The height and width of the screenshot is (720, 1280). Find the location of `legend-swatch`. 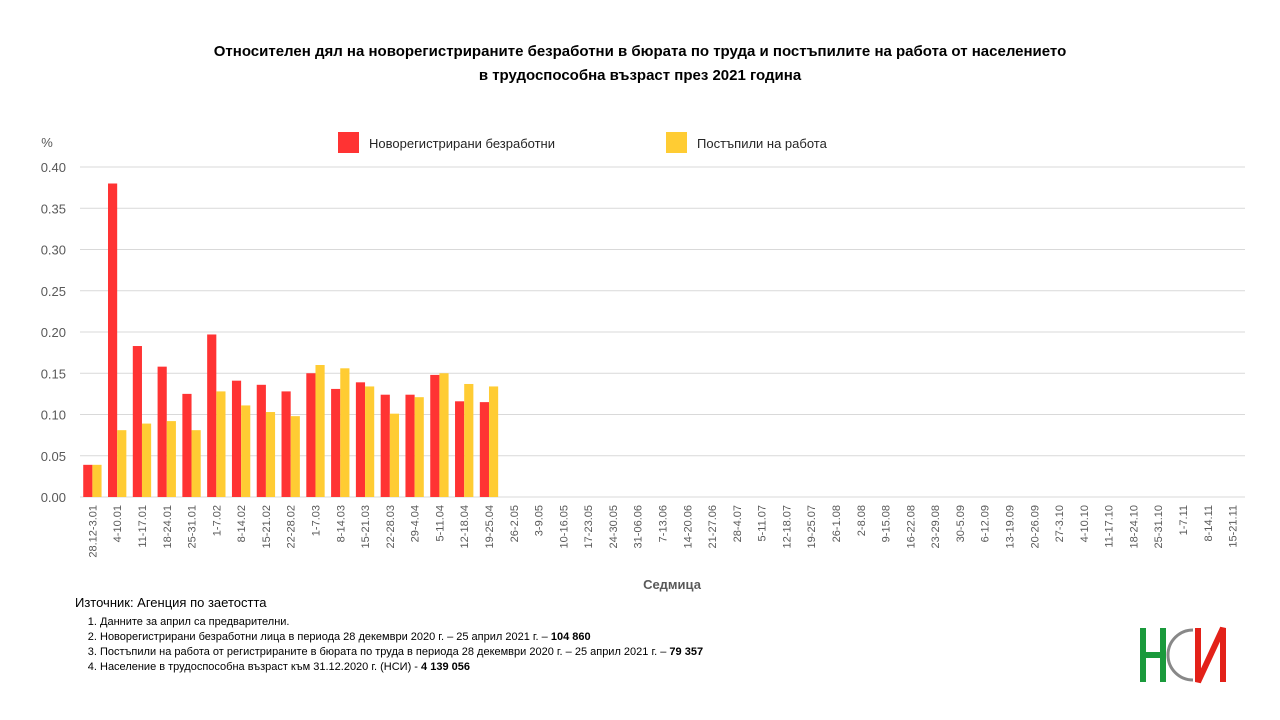

legend-swatch is located at coordinates (348, 142).